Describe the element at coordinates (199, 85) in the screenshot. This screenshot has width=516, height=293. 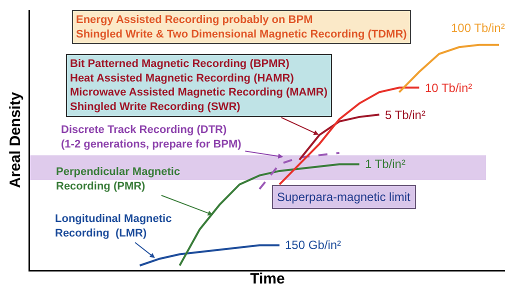
I see `annotation: Bit Patterned Magnetic Recording (BPMR) Heat Assisted Magnetic Recording (HAMR) Microwave Assisted Magnetic Recording (MAMR) Shingled Write Recording (SWR)` at that location.